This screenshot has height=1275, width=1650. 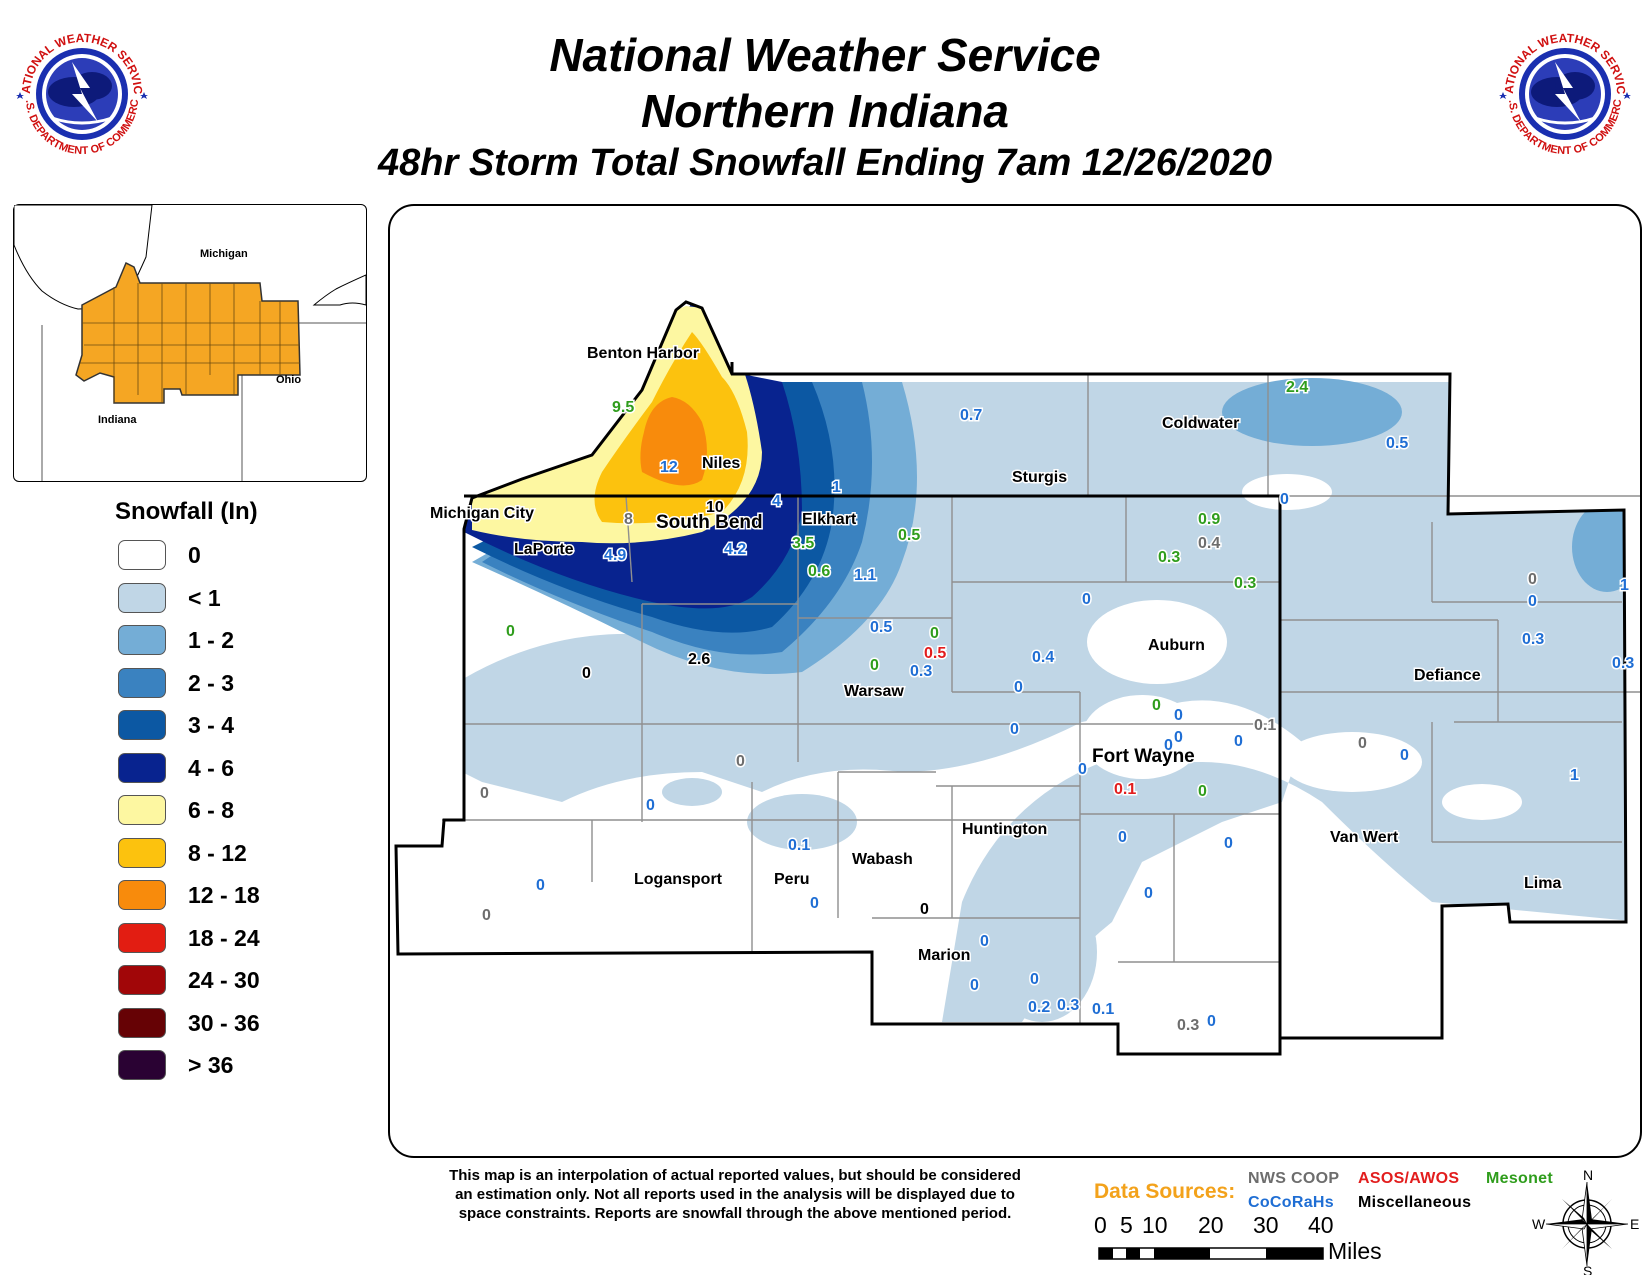 What do you see at coordinates (1297, 387) in the screenshot?
I see `snowfall-report-label: 2.4` at bounding box center [1297, 387].